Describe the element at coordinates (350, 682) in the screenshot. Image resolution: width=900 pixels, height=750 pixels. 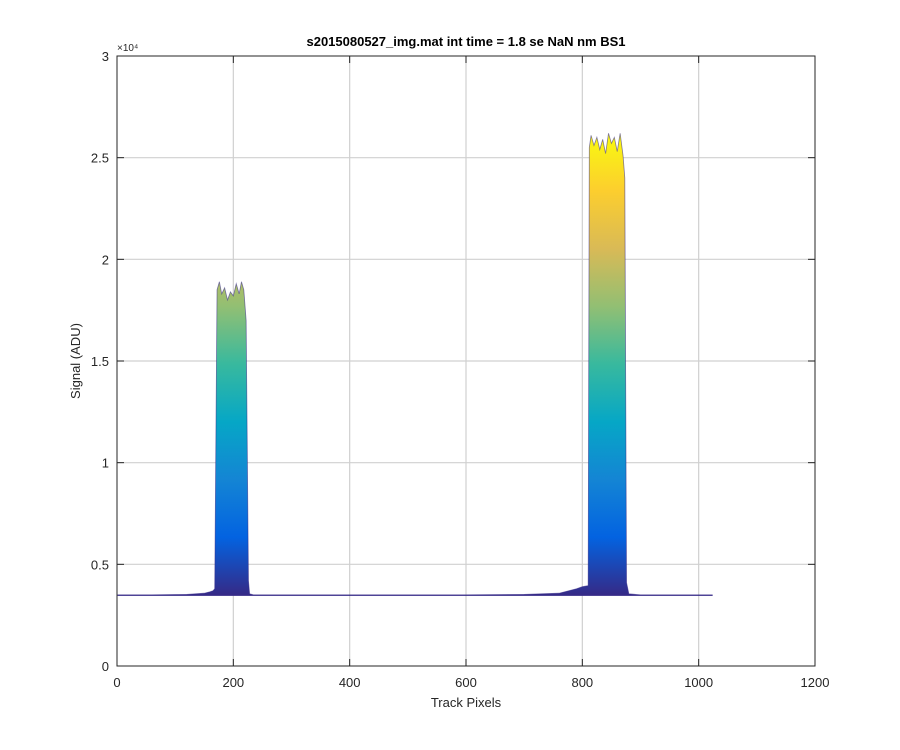
I see `x-tick-label: 400` at that location.